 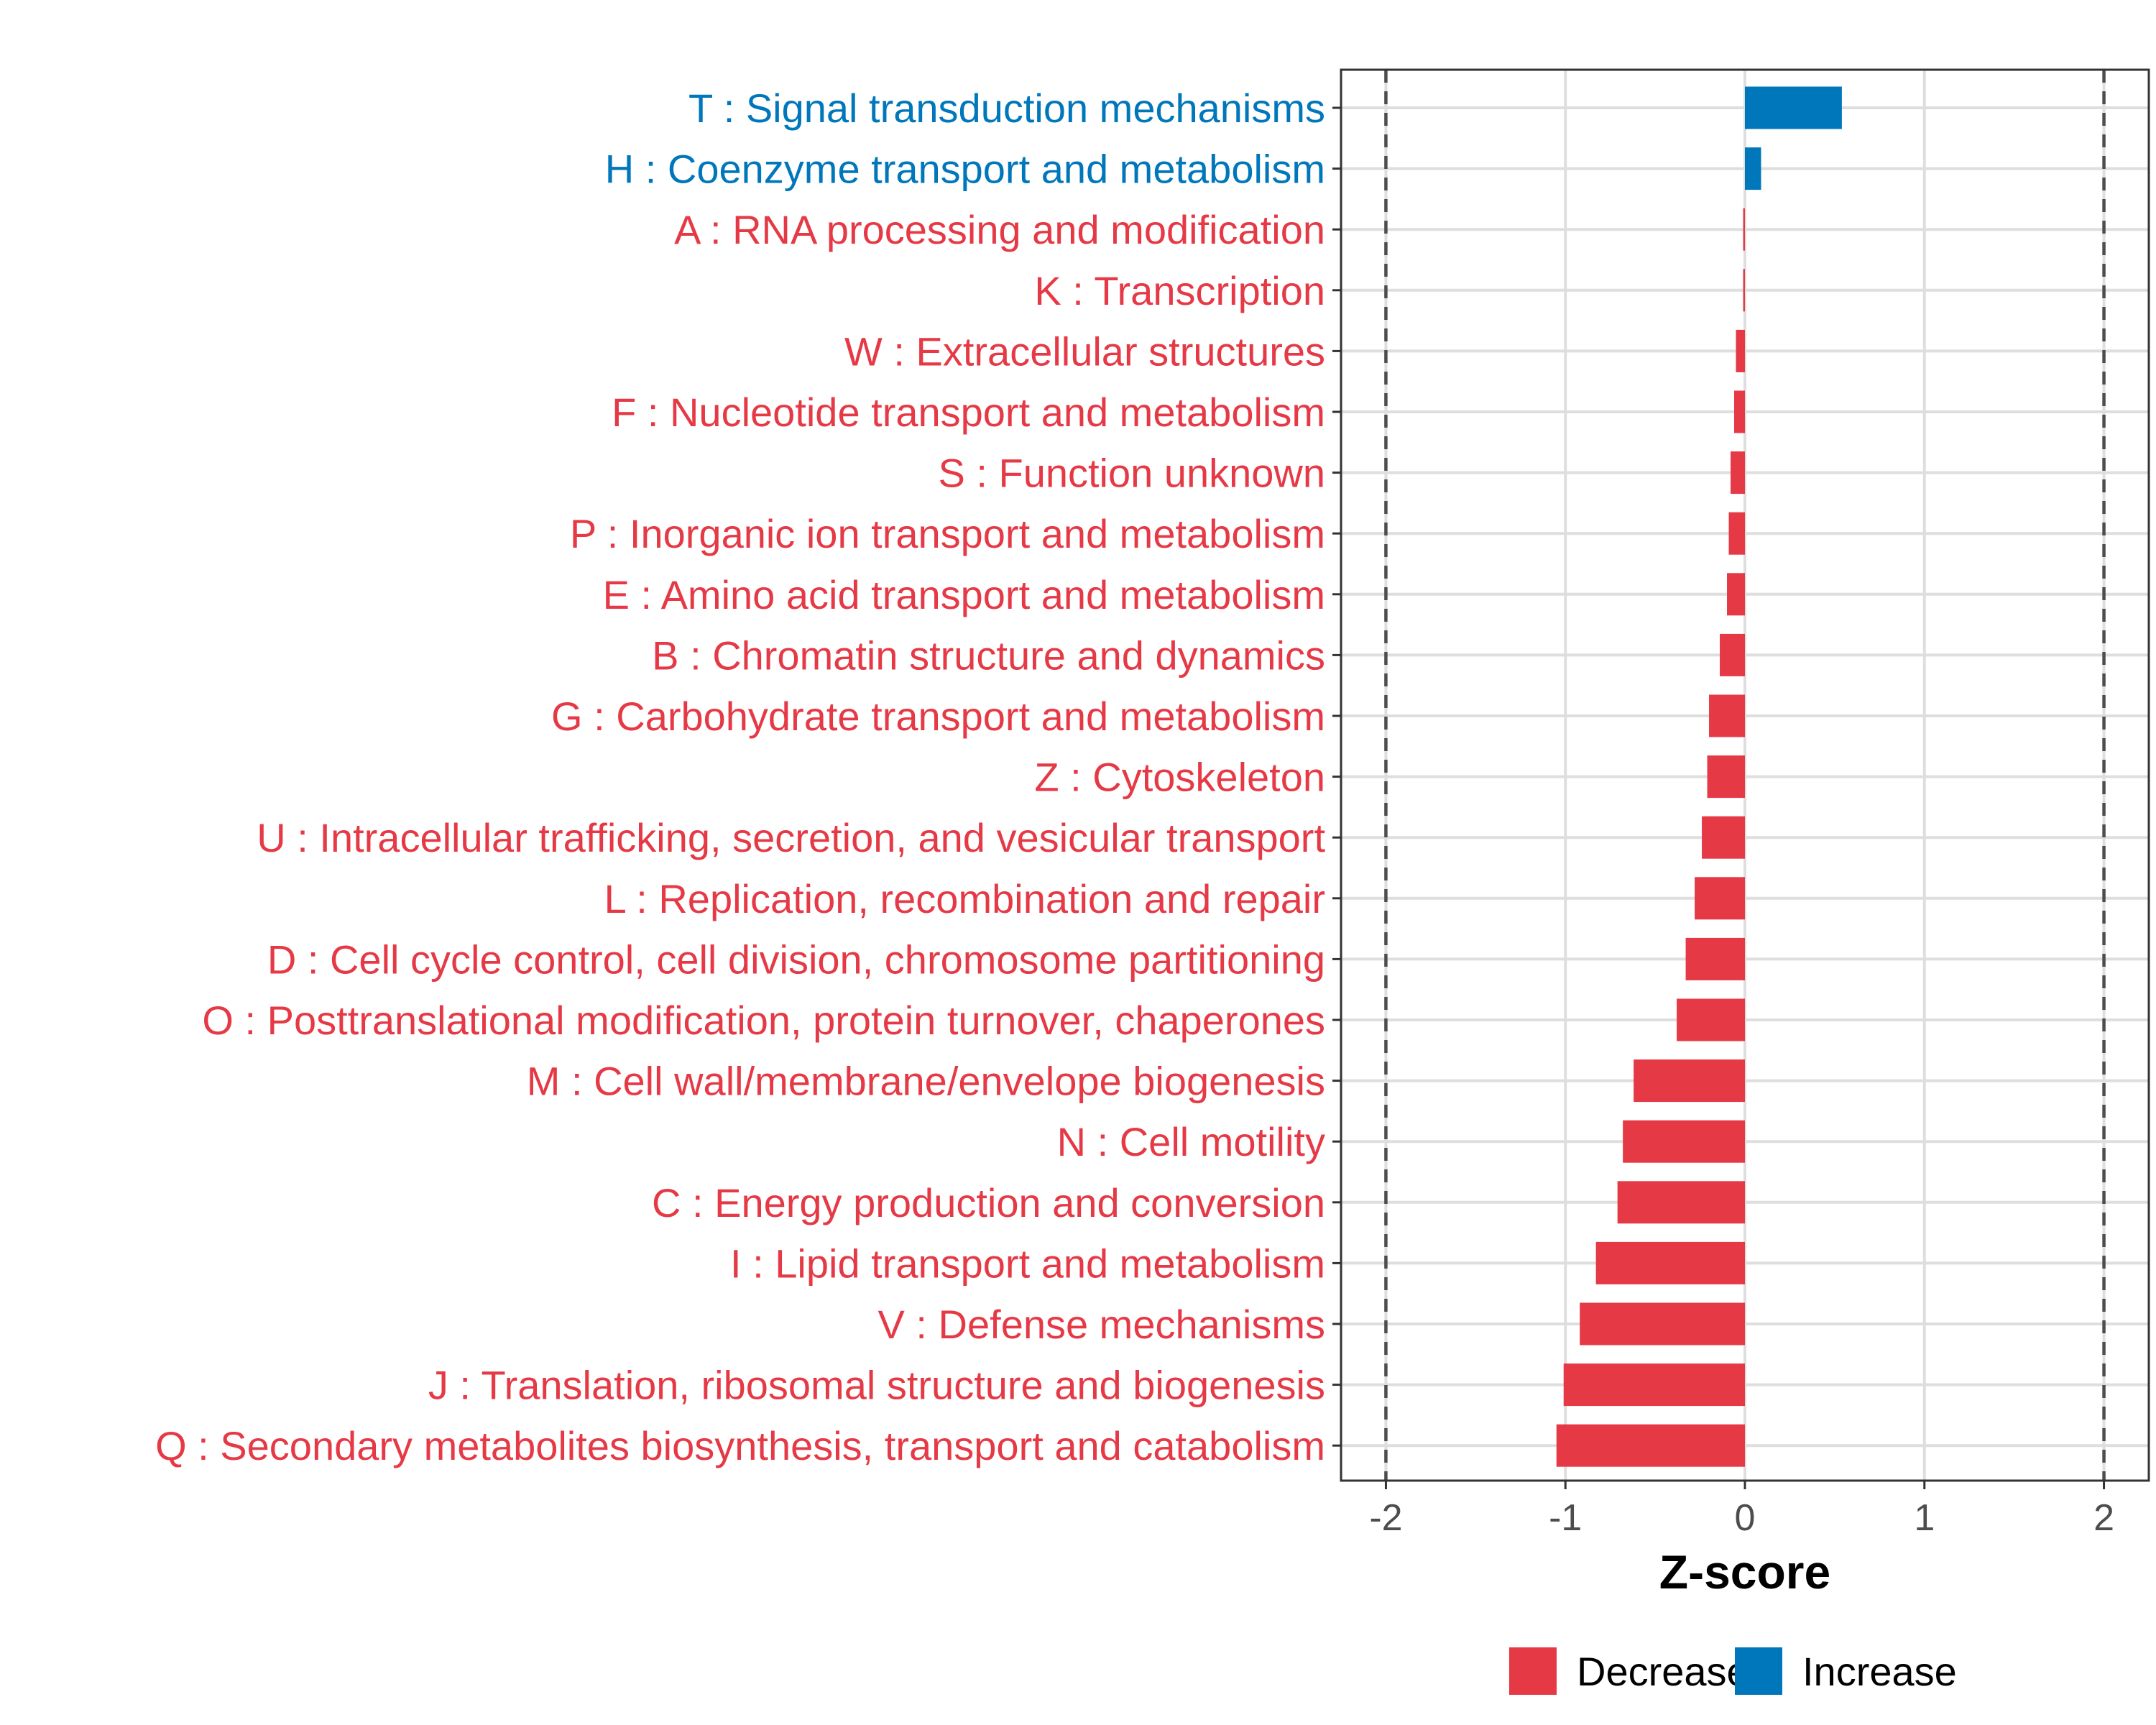 What do you see at coordinates (2103, 1518) in the screenshot?
I see `x-tick-label: 2` at bounding box center [2103, 1518].